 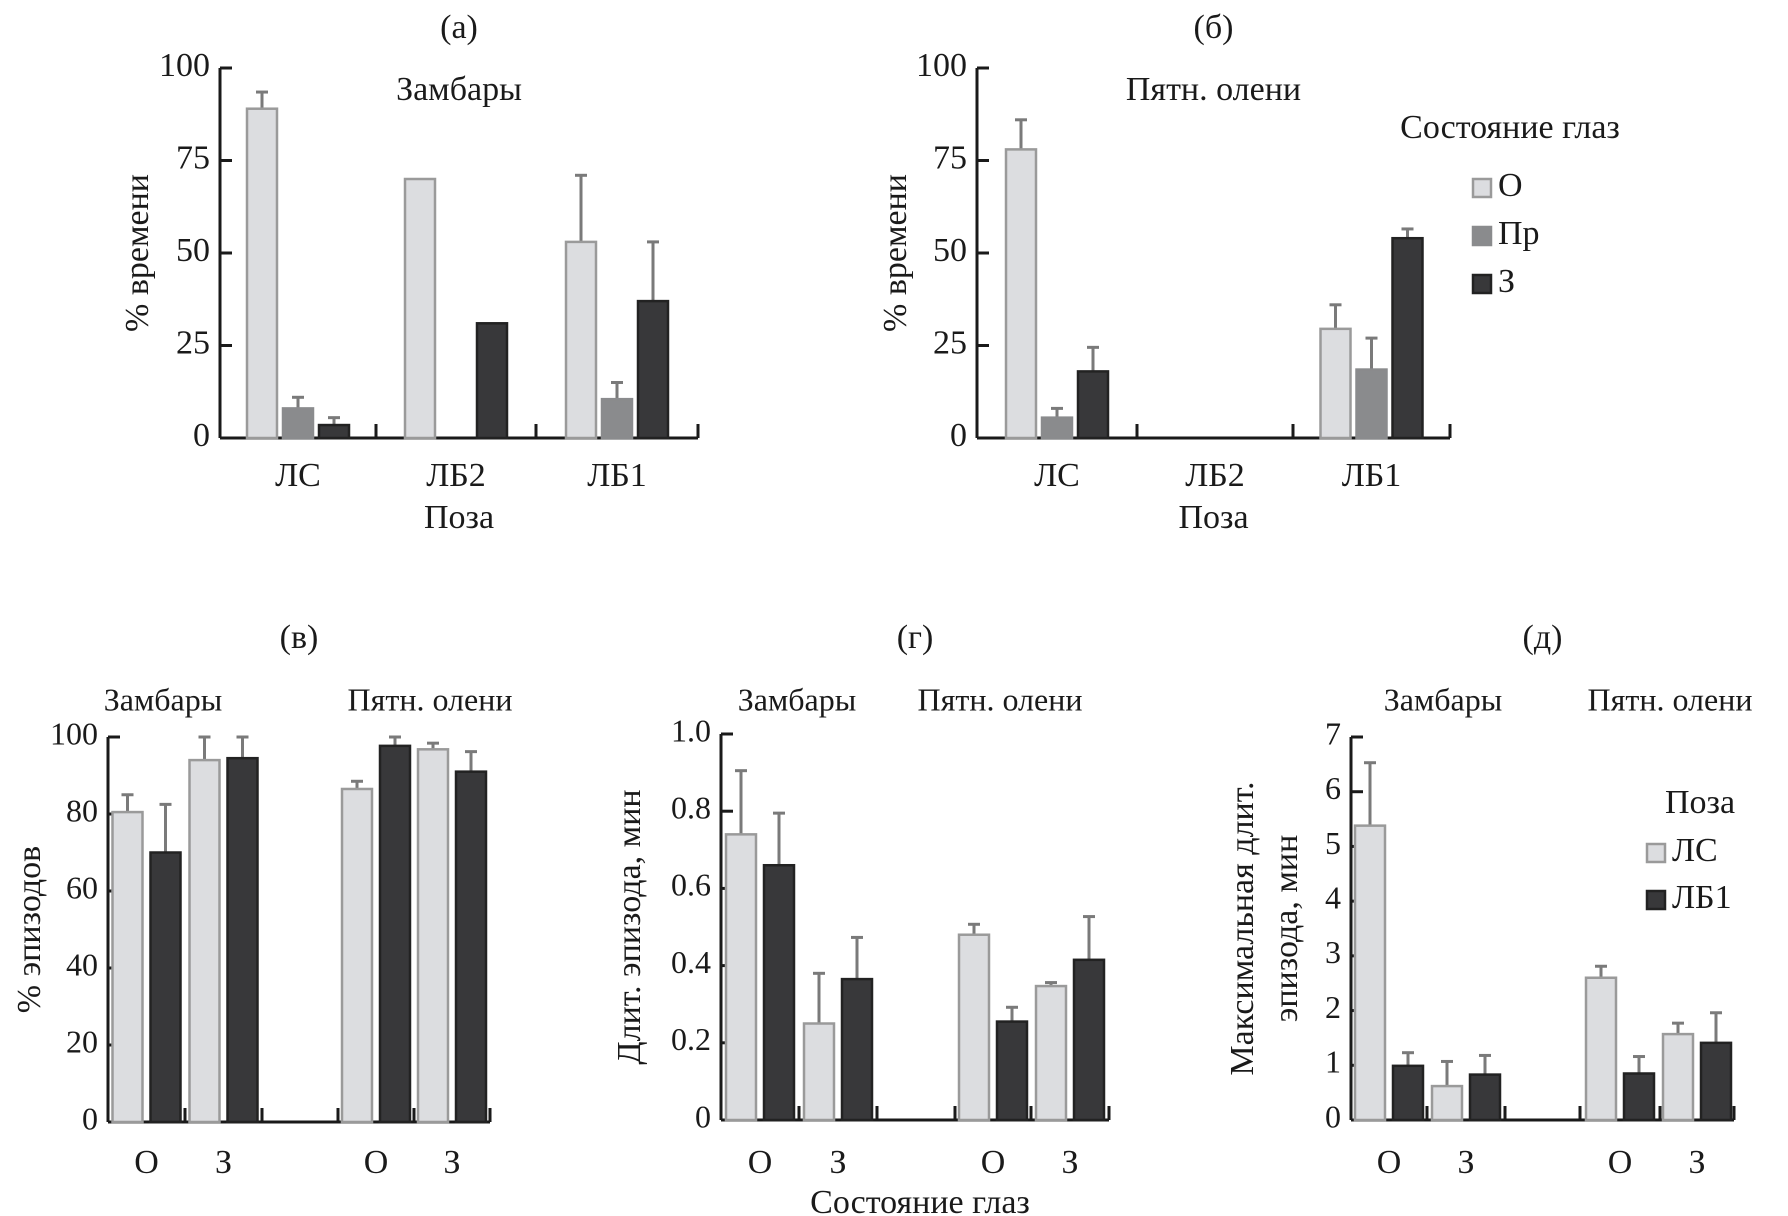 I want to click on y-axis-label: эпизода, мин, so click(x=1286, y=929).